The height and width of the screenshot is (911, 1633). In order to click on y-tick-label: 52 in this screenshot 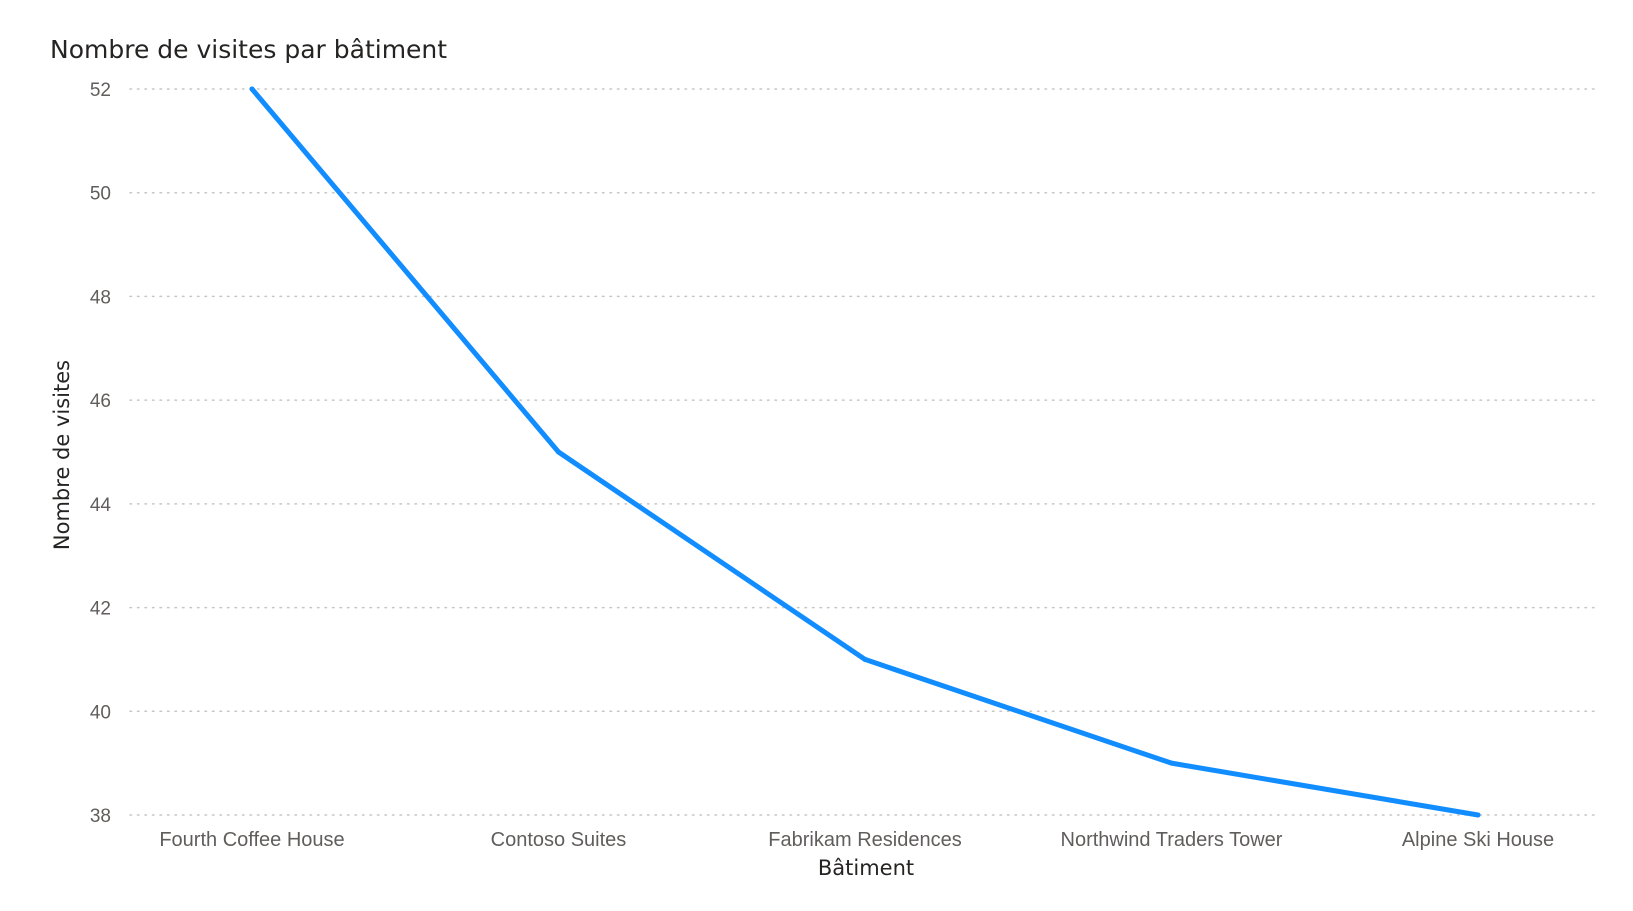, I will do `click(100, 90)`.